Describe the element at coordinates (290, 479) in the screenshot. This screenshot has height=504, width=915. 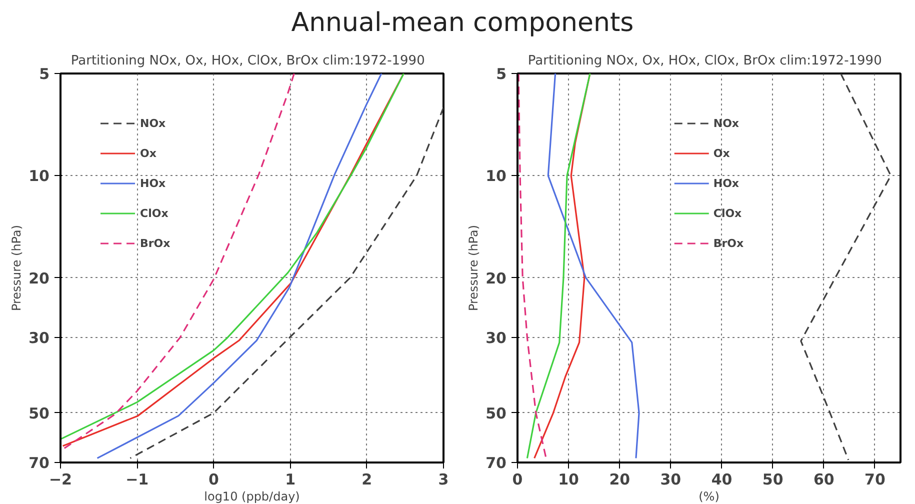
I see `x-tick-label: 1` at that location.